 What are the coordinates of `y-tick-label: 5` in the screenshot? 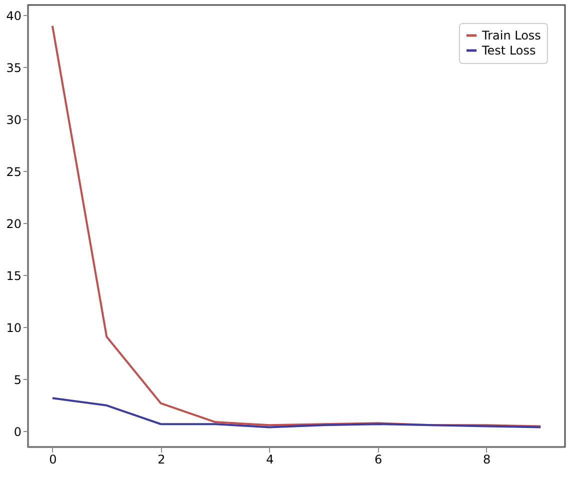 It's located at (18, 379).